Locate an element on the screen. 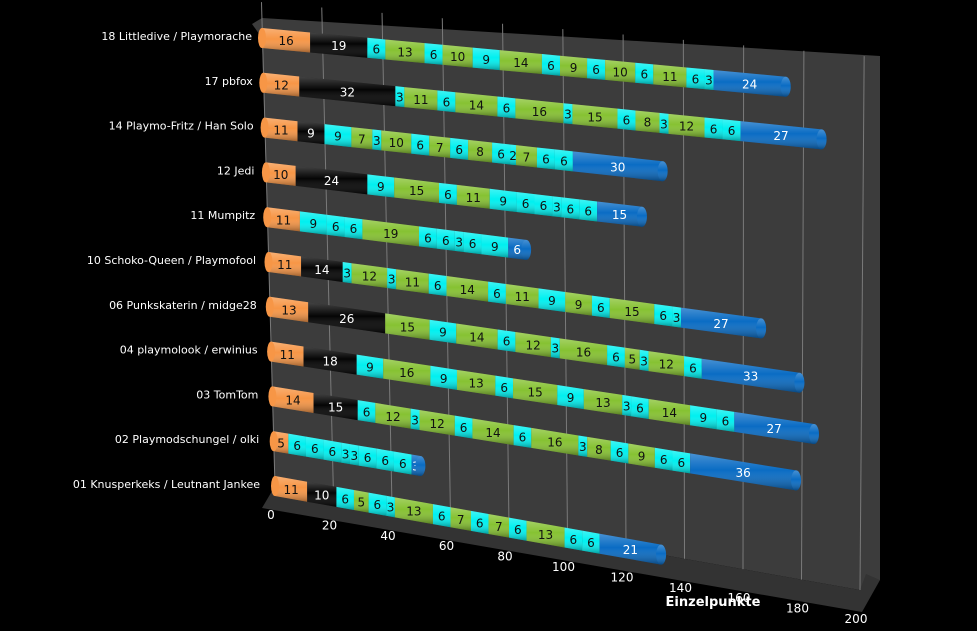 This screenshot has height=631, width=977. x-tick-label: 60 is located at coordinates (446, 546).